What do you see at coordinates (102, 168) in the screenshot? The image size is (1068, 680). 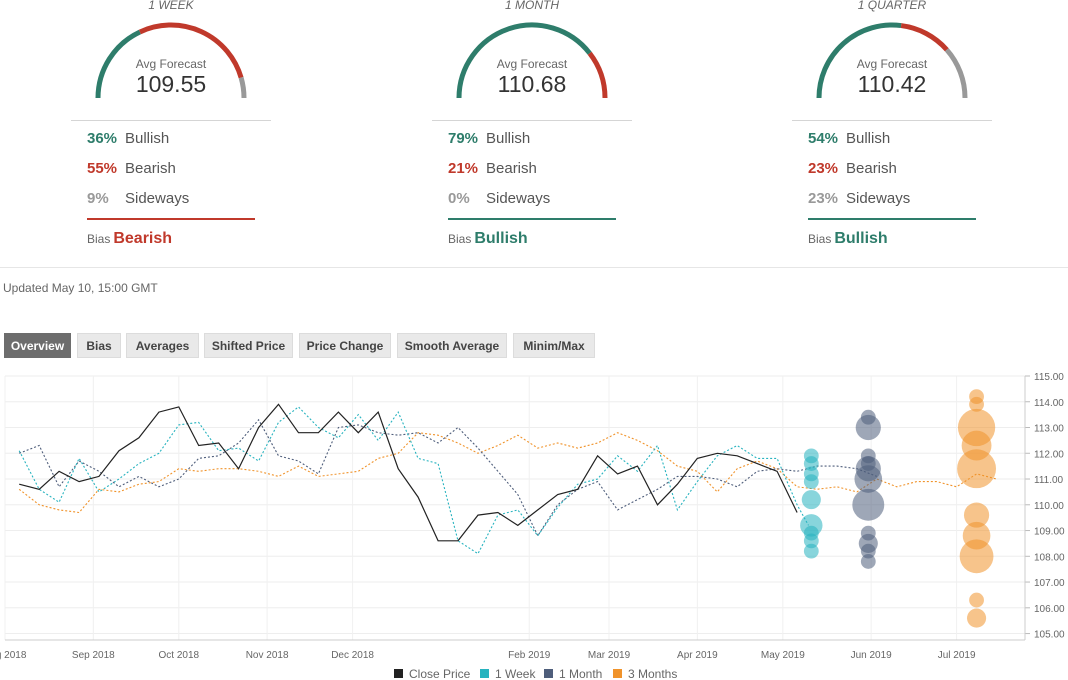 I see `bearish-percent: 55%` at bounding box center [102, 168].